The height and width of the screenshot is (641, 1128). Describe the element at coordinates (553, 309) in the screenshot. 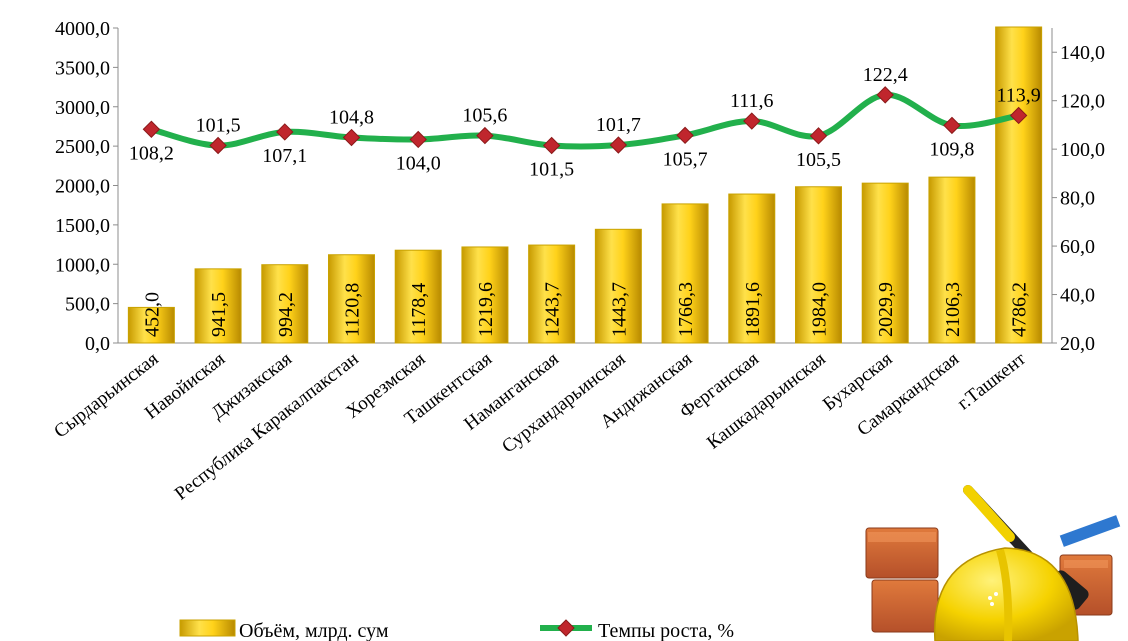

I see `bar-value-label: 1243,7` at that location.